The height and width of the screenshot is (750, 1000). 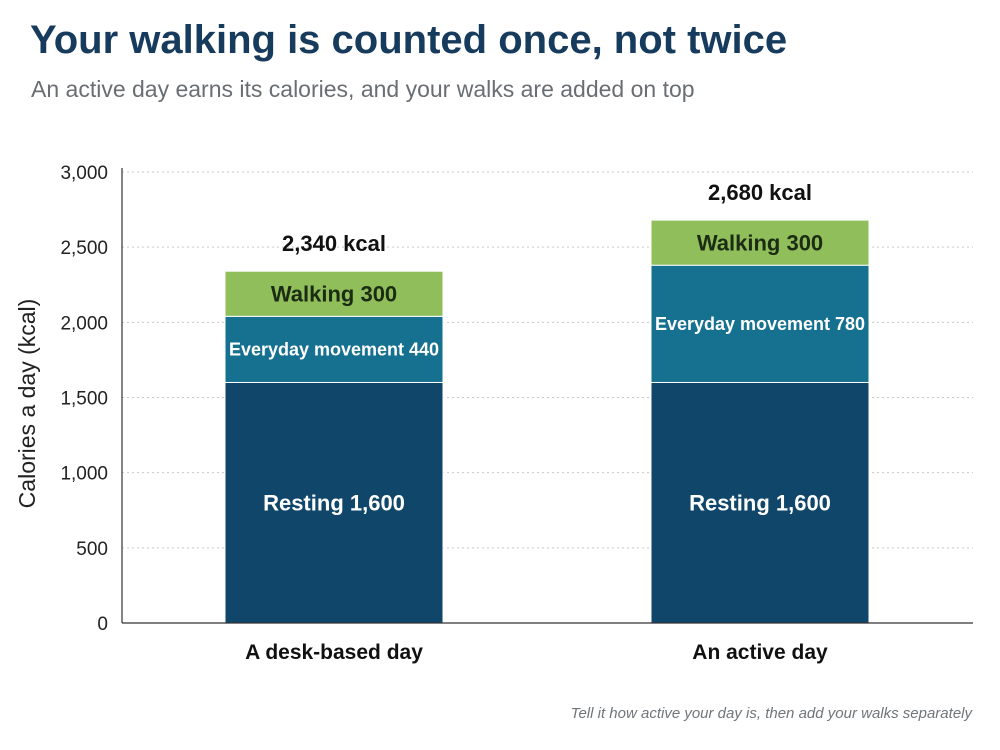 I want to click on y-tick-label: 1,000, so click(x=84, y=474).